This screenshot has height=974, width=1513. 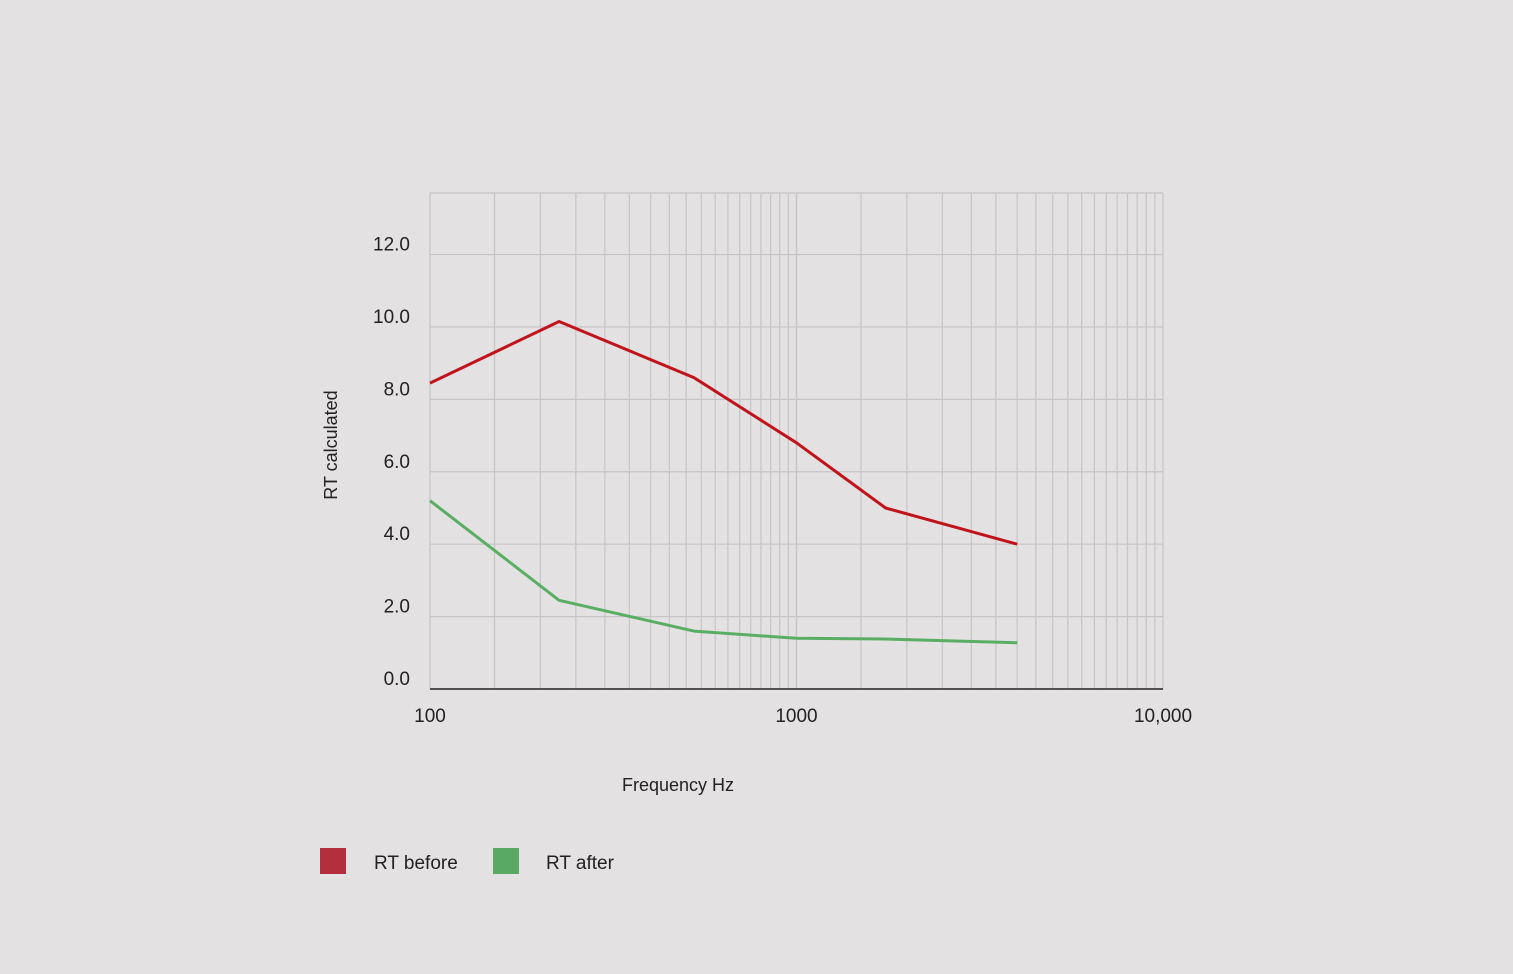 What do you see at coordinates (391, 245) in the screenshot?
I see `y-tick-label: 12.0` at bounding box center [391, 245].